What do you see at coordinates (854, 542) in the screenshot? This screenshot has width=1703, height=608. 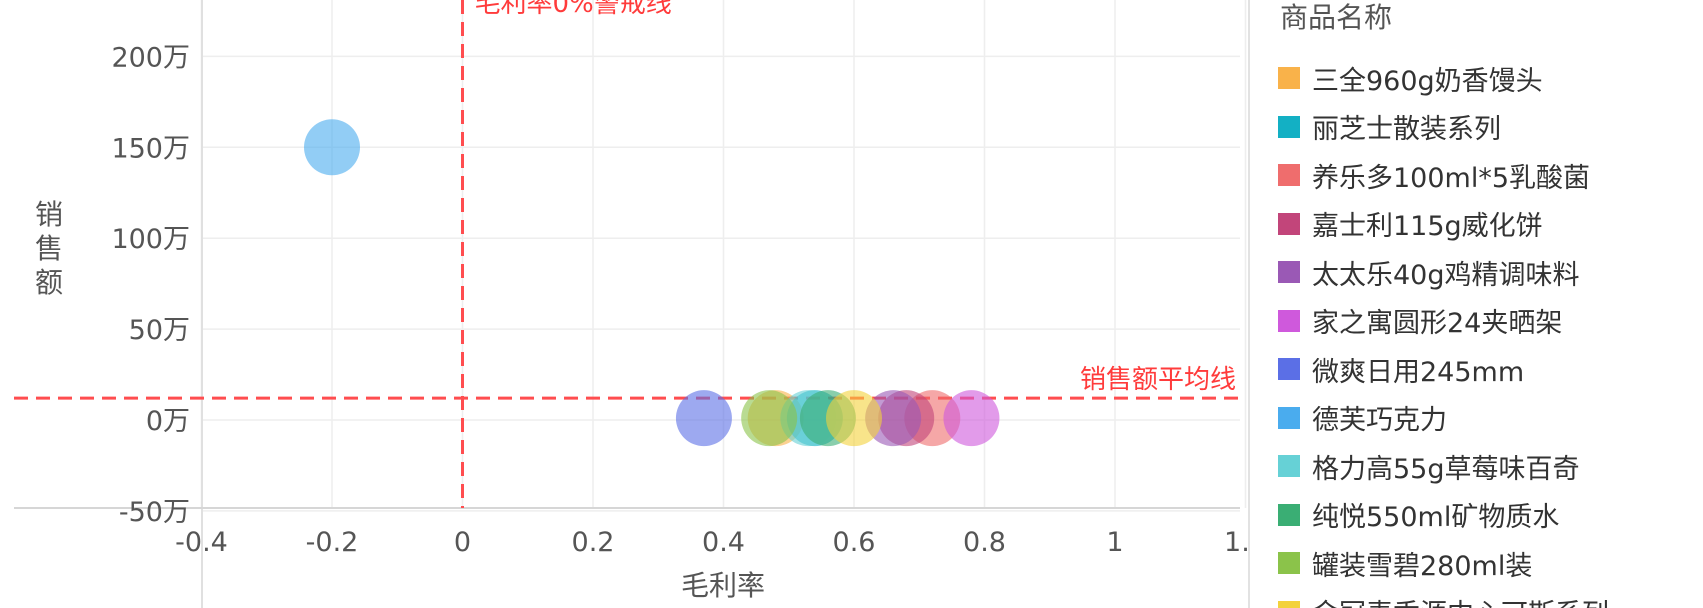 I see `x-tick-label: 0.6` at bounding box center [854, 542].